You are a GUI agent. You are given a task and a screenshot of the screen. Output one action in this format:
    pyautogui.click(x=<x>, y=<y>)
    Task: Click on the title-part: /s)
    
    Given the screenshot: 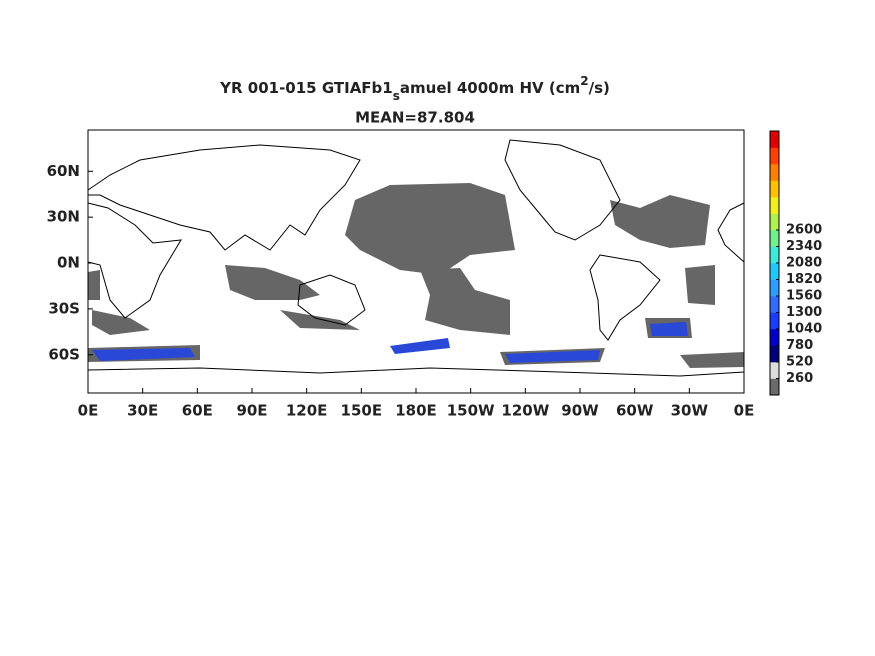 What is the action you would take?
    pyautogui.click(x=599, y=88)
    